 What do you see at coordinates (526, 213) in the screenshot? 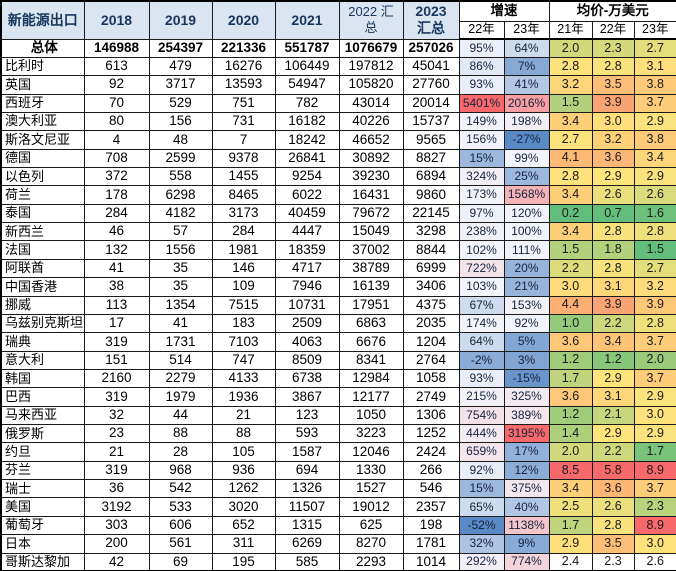
I see `growth-rate-cell: 120%` at bounding box center [526, 213].